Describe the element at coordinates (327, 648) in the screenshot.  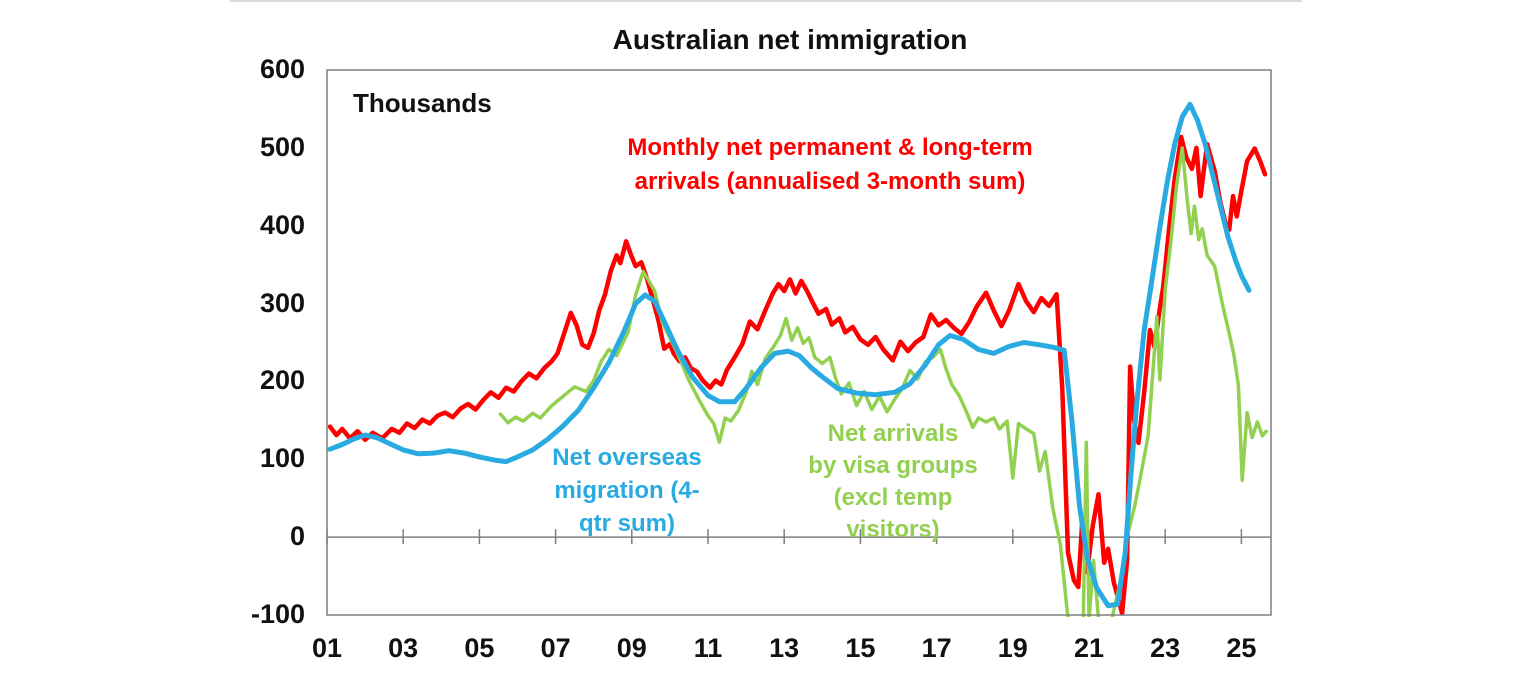
I see `x-axis-tick-label: 01` at that location.